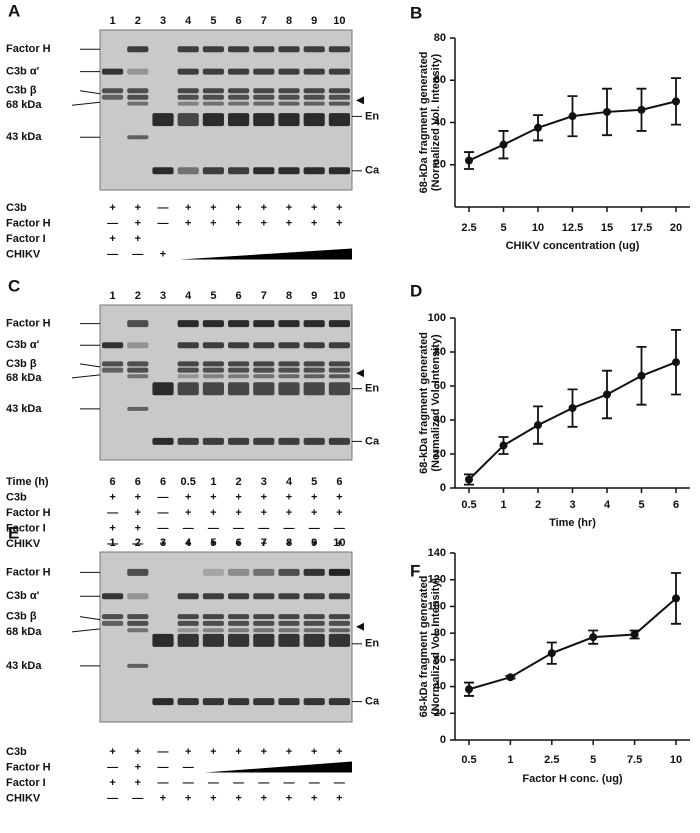 The height and width of the screenshot is (833, 700). What do you see at coordinates (163, 296) in the screenshot?
I see `lane-number: 3` at bounding box center [163, 296].